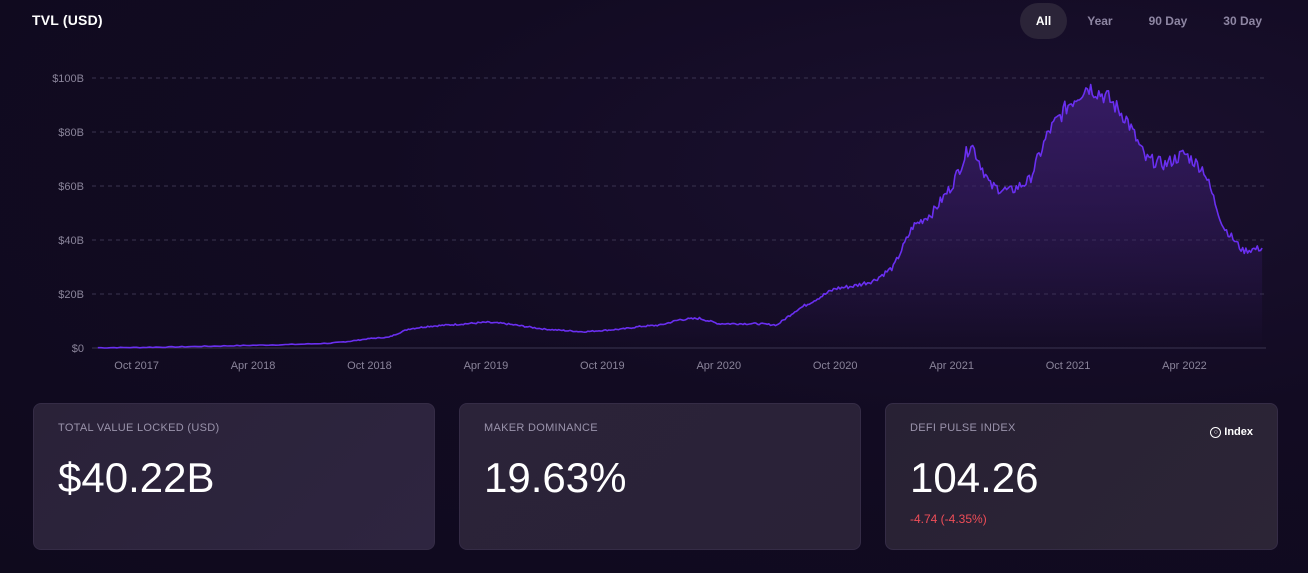 The image size is (1308, 573). Describe the element at coordinates (660, 476) in the screenshot. I see `maker-dominance-card: MAKER DOMINANCE 19.63%` at that location.